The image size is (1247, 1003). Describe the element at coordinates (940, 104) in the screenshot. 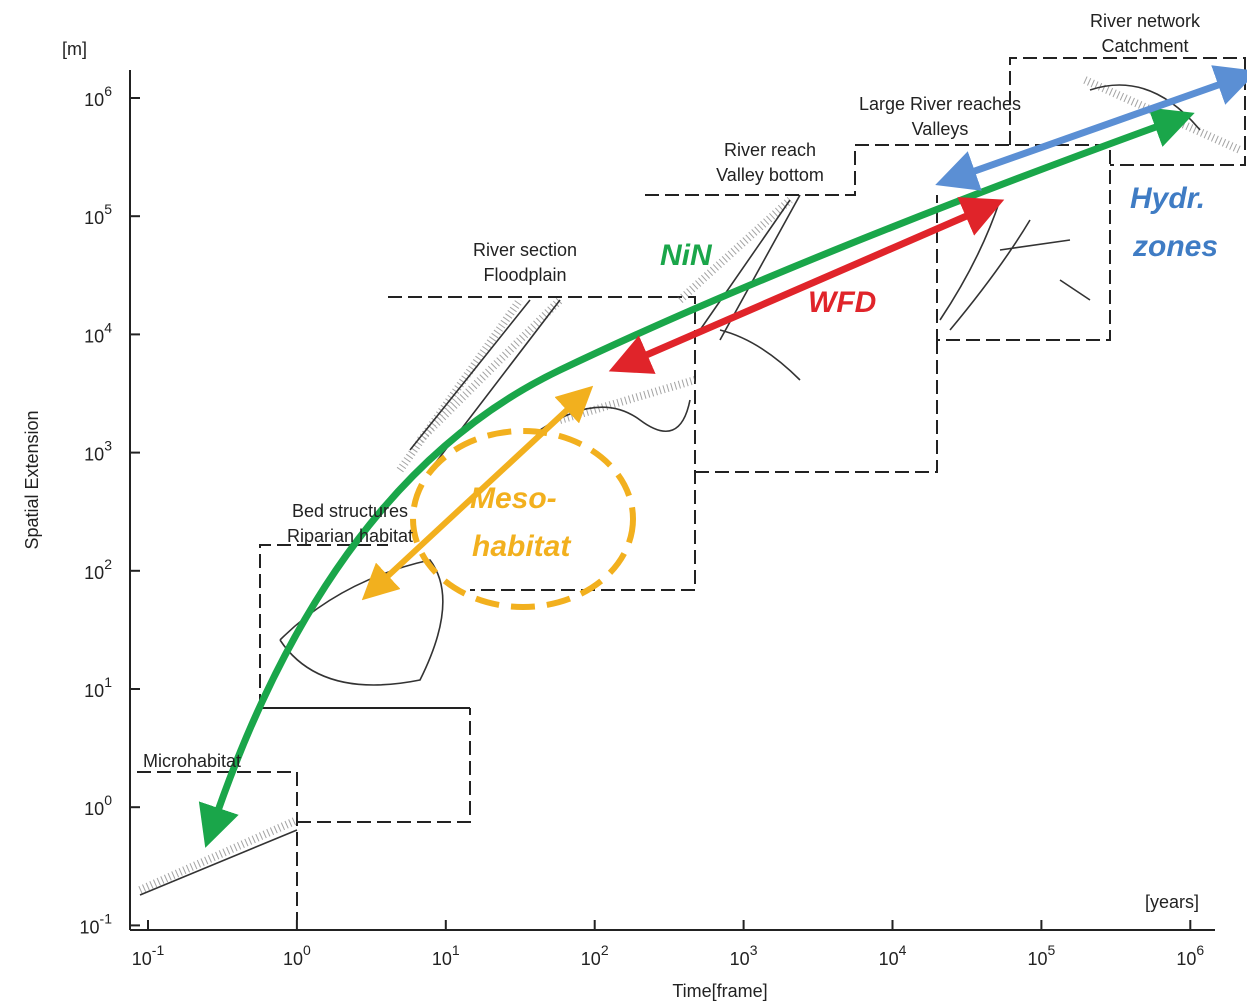

I see `box-label: Large River reaches` at that location.